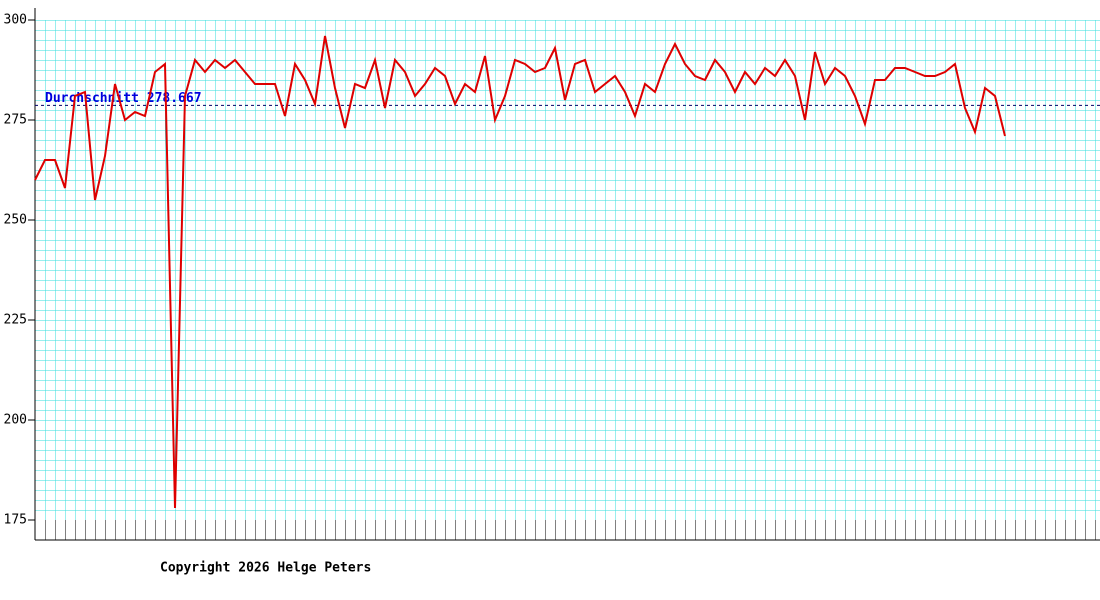 The height and width of the screenshot is (600, 1100). Describe the element at coordinates (567, 530) in the screenshot. I see `x-ticks` at that location.